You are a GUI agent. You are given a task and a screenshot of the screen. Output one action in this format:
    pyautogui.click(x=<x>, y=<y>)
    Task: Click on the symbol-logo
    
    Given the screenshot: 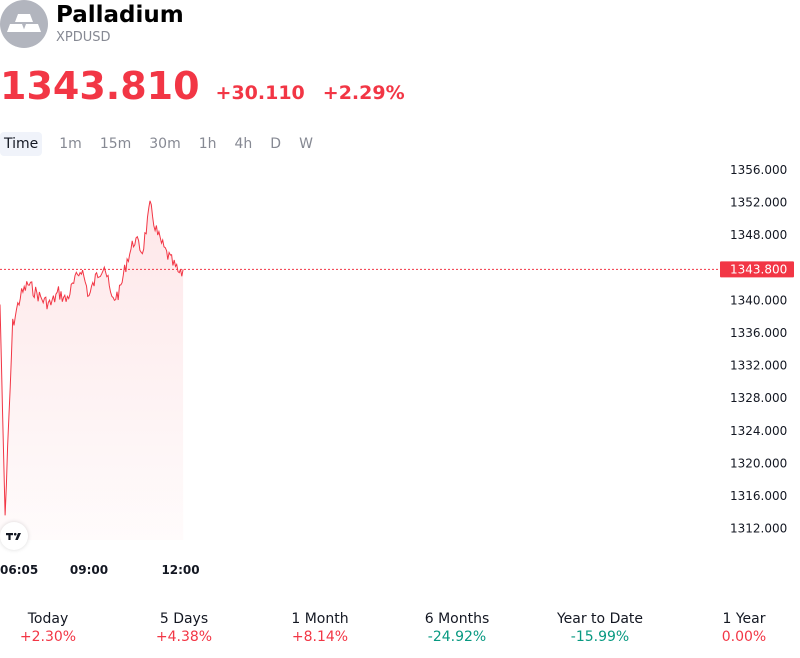 What is the action you would take?
    pyautogui.click(x=24, y=24)
    